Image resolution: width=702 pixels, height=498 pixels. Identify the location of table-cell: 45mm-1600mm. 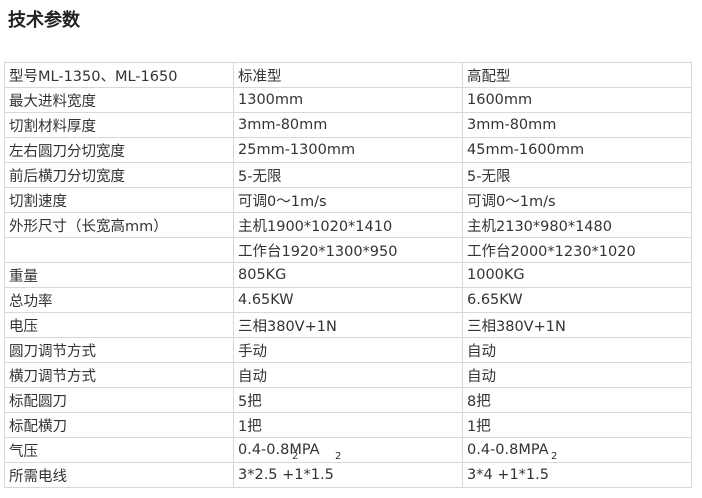
(577, 150).